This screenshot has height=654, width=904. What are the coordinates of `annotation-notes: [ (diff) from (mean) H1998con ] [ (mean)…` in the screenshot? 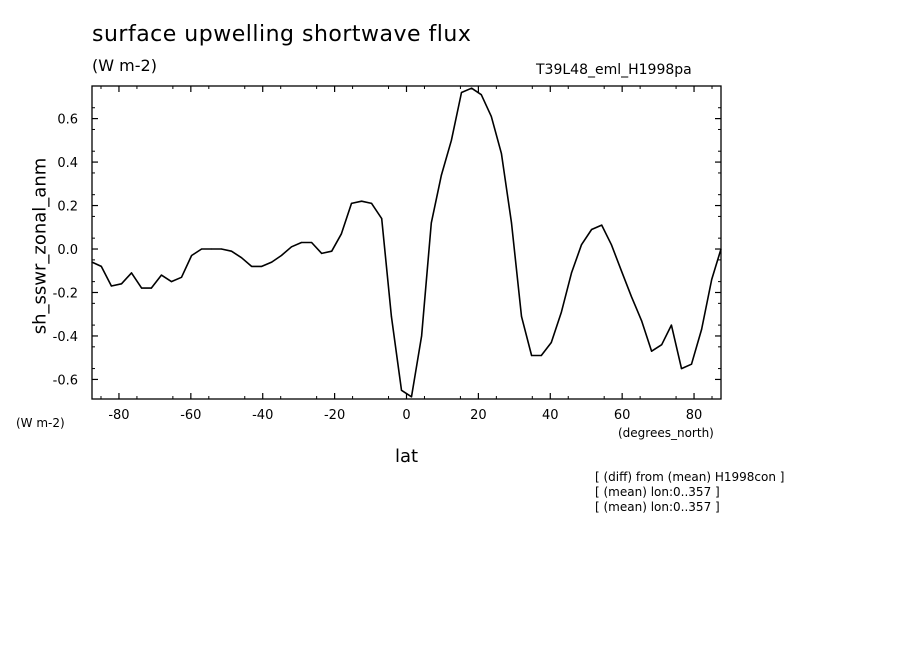 It's located at (689, 492).